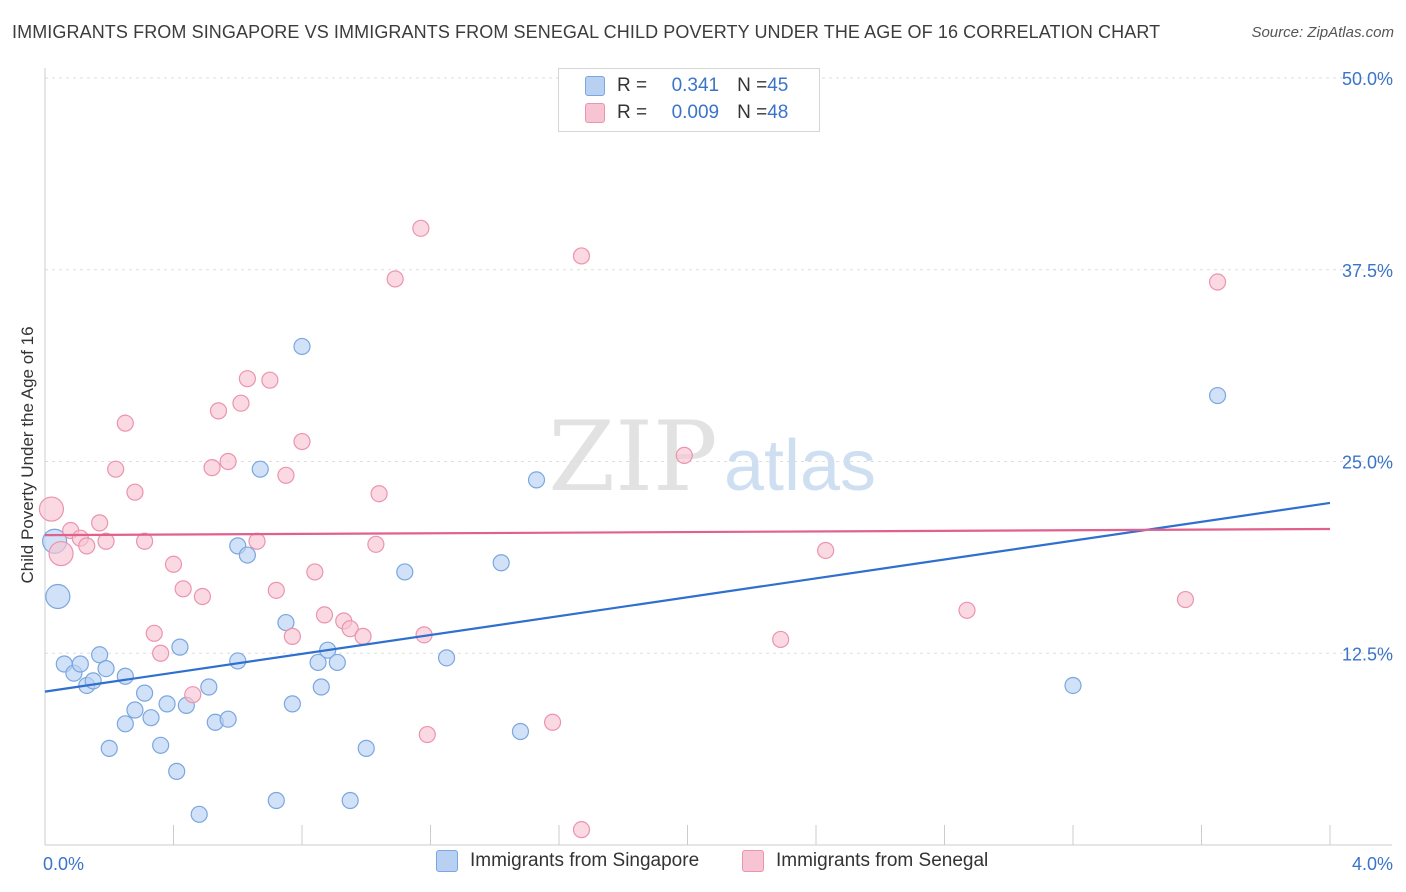 This screenshot has width=1406, height=892. What do you see at coordinates (27, 455) in the screenshot?
I see `y-axis-label: Child Poverty Under the Age of 16` at bounding box center [27, 455].